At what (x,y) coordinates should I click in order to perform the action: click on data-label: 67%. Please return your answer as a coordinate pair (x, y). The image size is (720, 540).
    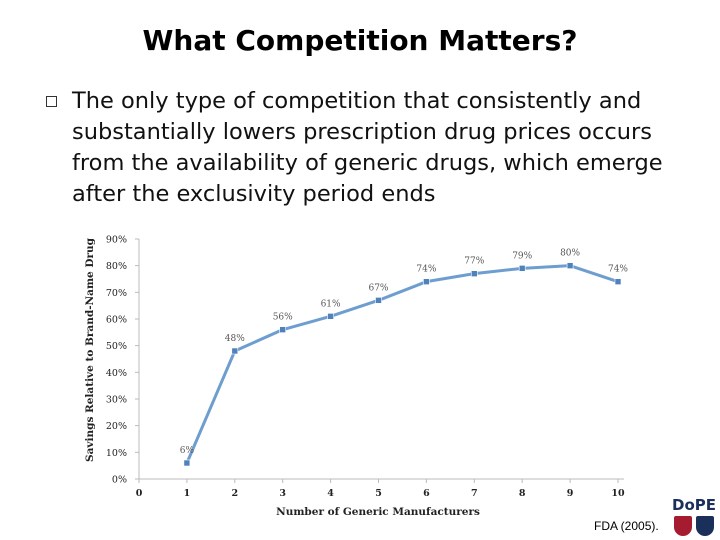
    Looking at the image, I should click on (378, 288).